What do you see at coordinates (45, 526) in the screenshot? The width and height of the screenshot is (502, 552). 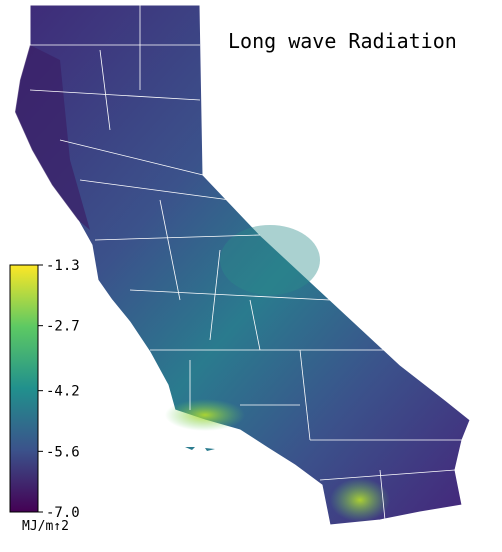 I see `colorbar-unit: MJ/m↑2` at bounding box center [45, 526].